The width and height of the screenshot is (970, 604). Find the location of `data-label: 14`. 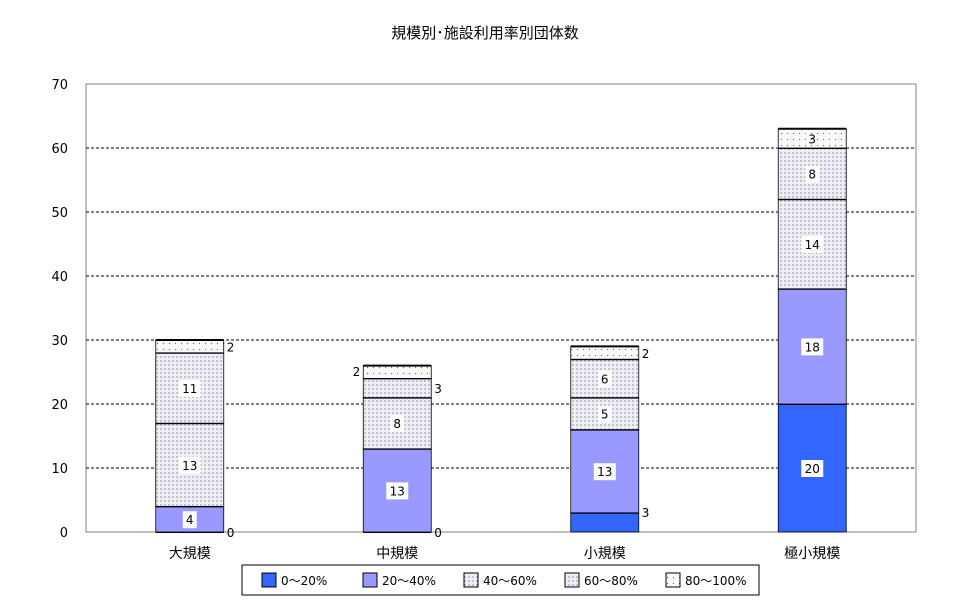

data-label: 14 is located at coordinates (812, 245).